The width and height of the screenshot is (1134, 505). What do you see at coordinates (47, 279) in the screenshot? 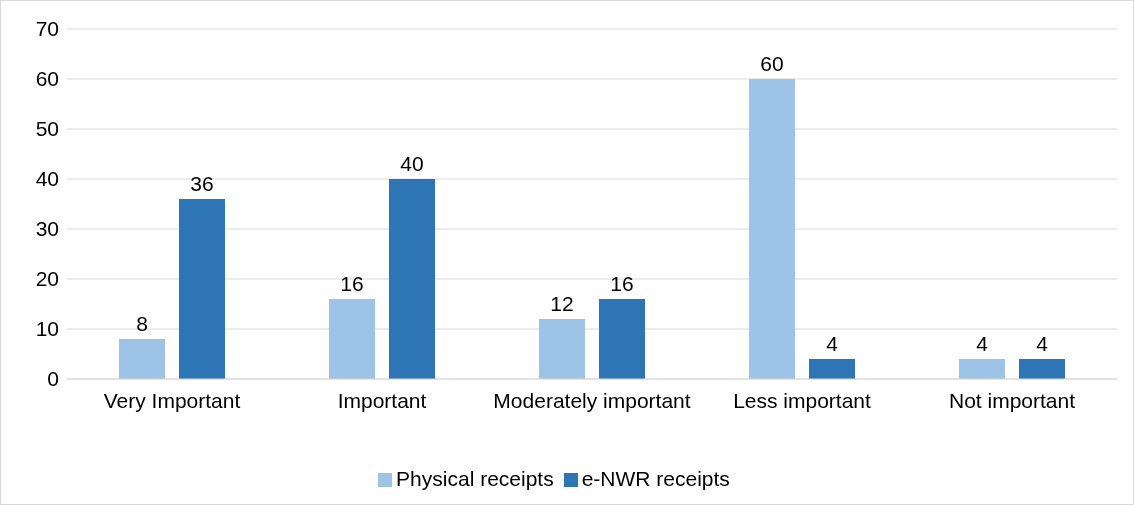
I see `y-tick-label: 20` at bounding box center [47, 279].